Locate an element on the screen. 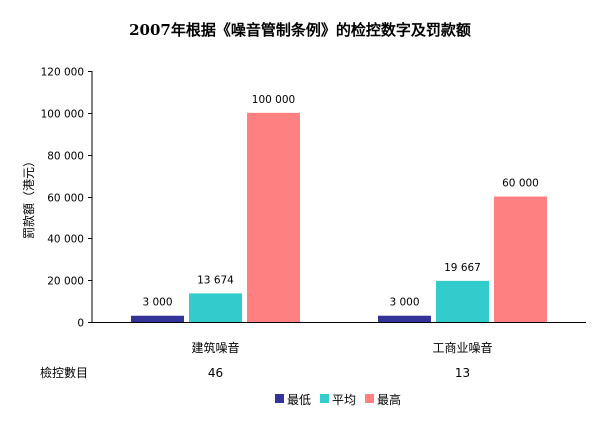  y-axis-label: 罰款額（港元） is located at coordinates (29, 197).